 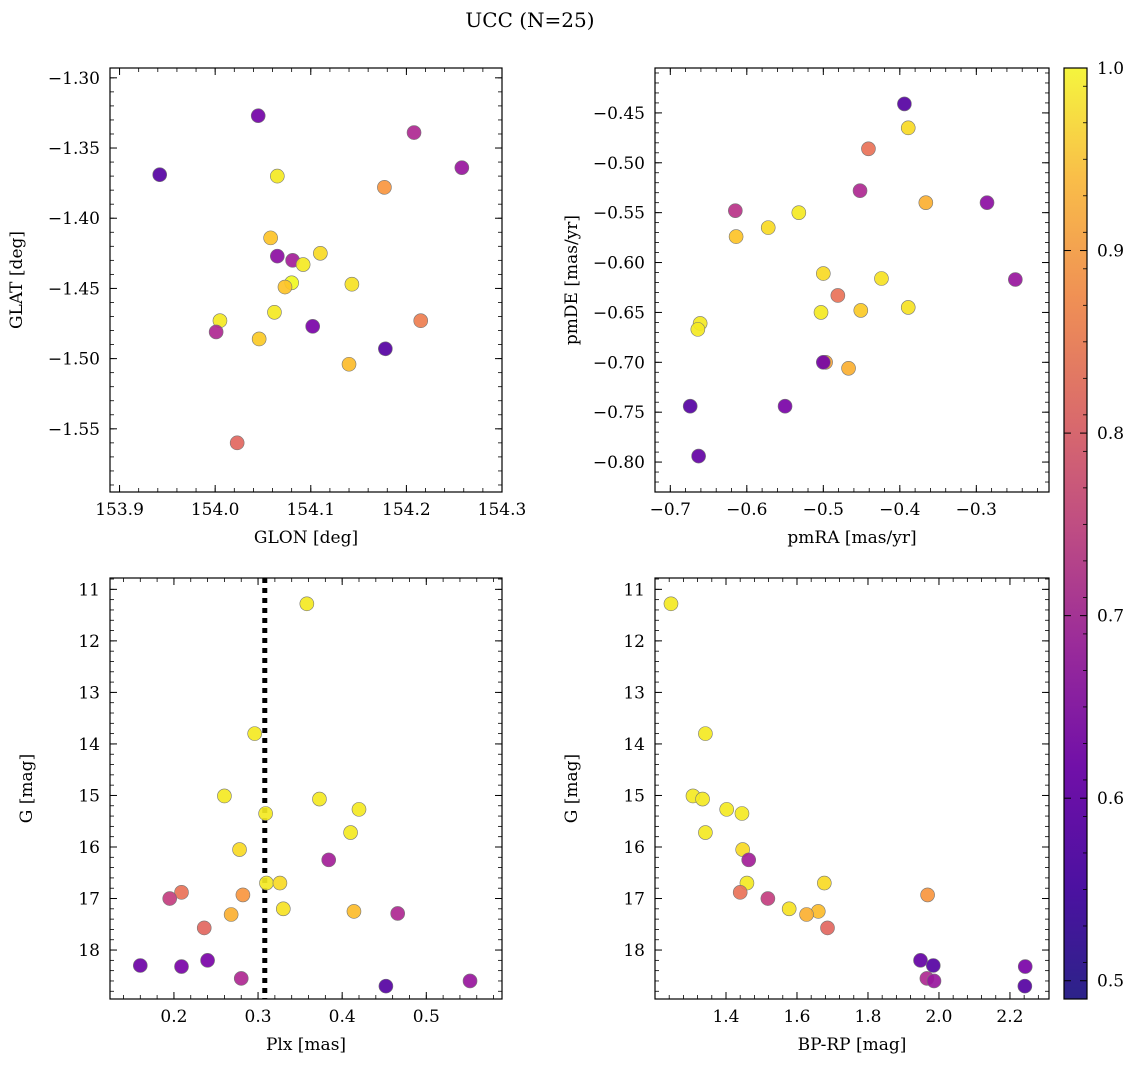 I want to click on y-axis-label: pmDE [mas/yr], so click(x=572, y=280).